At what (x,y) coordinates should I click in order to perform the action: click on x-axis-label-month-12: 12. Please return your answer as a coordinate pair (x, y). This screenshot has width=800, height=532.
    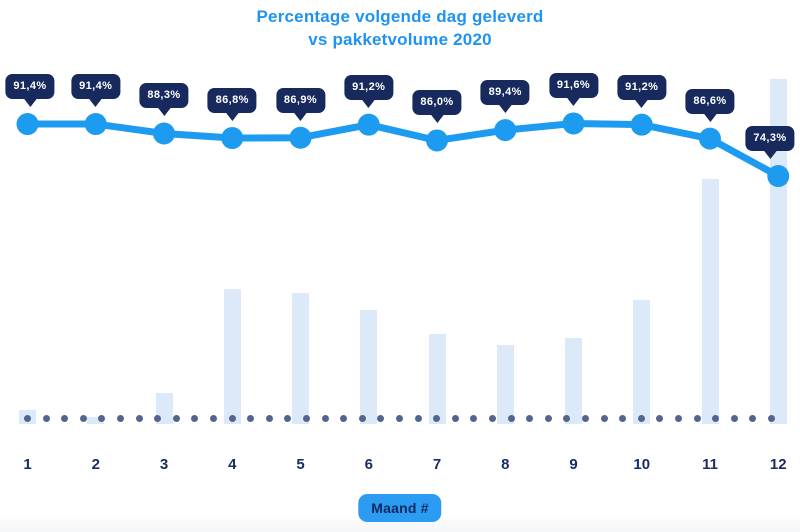
    Looking at the image, I should click on (778, 464).